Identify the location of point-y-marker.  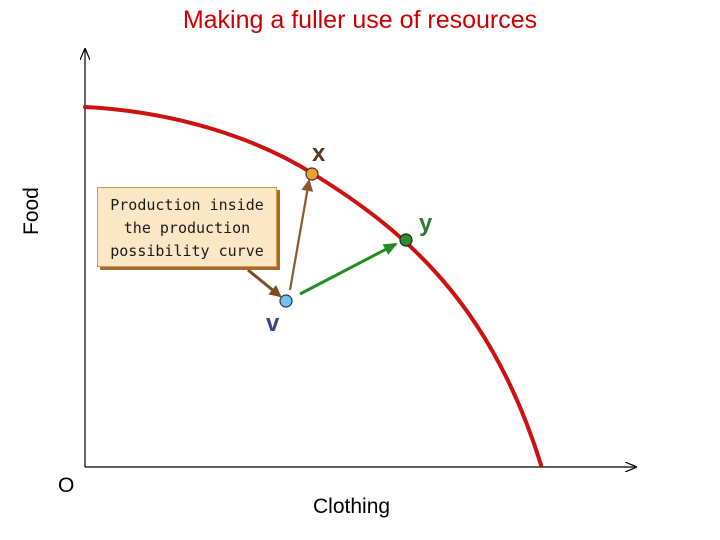
(406, 240).